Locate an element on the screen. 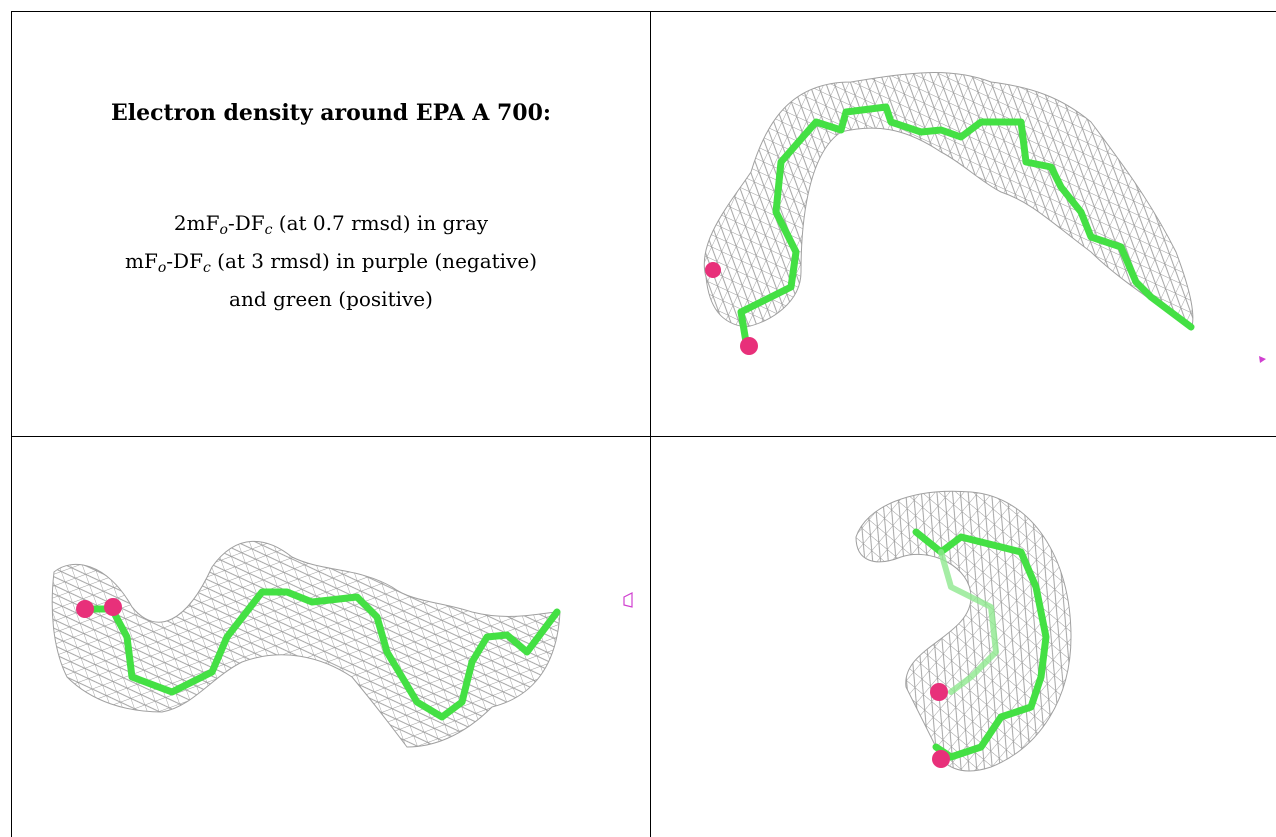  oxygen-atom-1b is located at coordinates (749, 346).